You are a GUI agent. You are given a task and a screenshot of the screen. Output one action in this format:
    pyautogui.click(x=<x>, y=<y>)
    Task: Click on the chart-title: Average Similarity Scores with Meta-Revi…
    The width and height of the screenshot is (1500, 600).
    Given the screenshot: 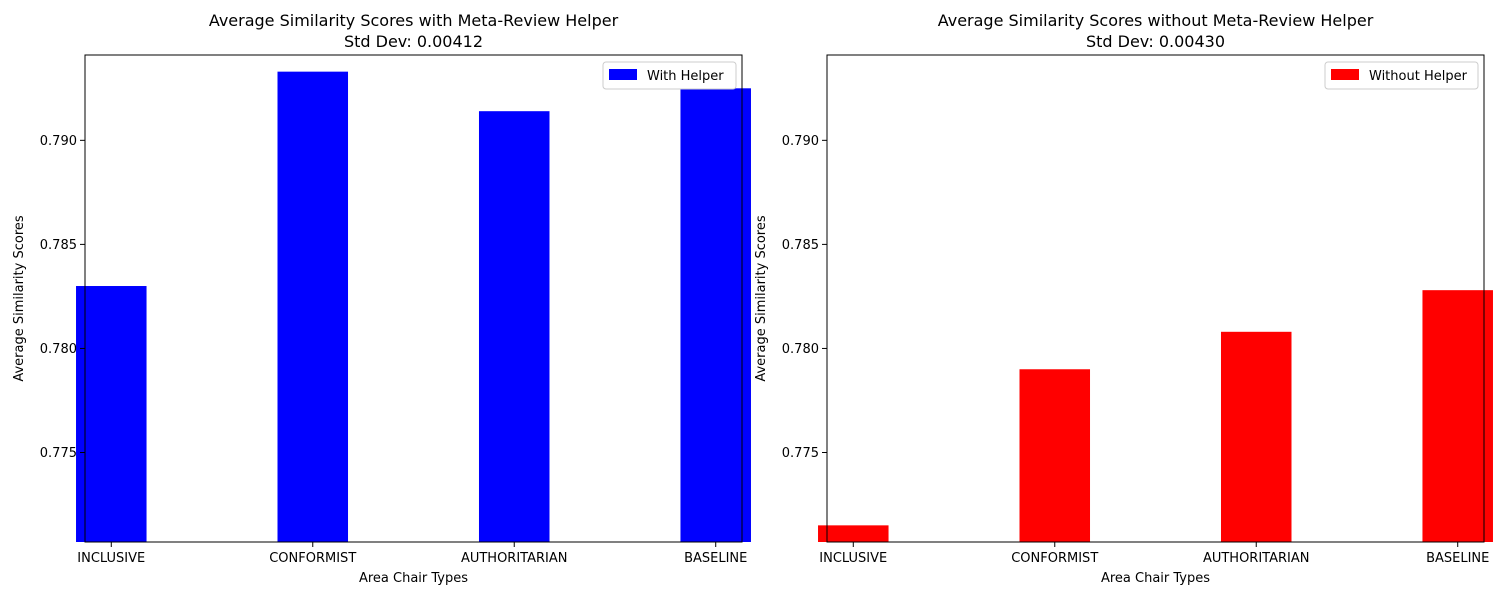 What is the action you would take?
    pyautogui.click(x=414, y=20)
    